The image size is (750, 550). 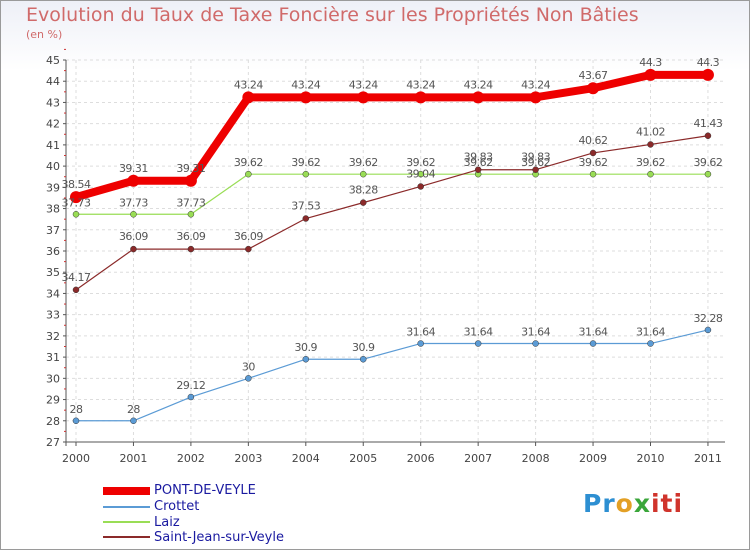 What do you see at coordinates (53, 81) in the screenshot?
I see `y-tick-label: 44` at bounding box center [53, 81].